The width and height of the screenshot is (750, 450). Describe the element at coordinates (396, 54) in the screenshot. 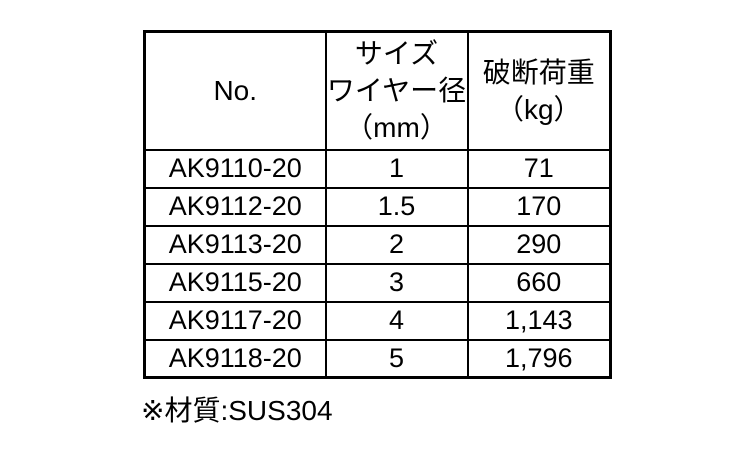

I see `col-header-size-line: サイズ` at that location.